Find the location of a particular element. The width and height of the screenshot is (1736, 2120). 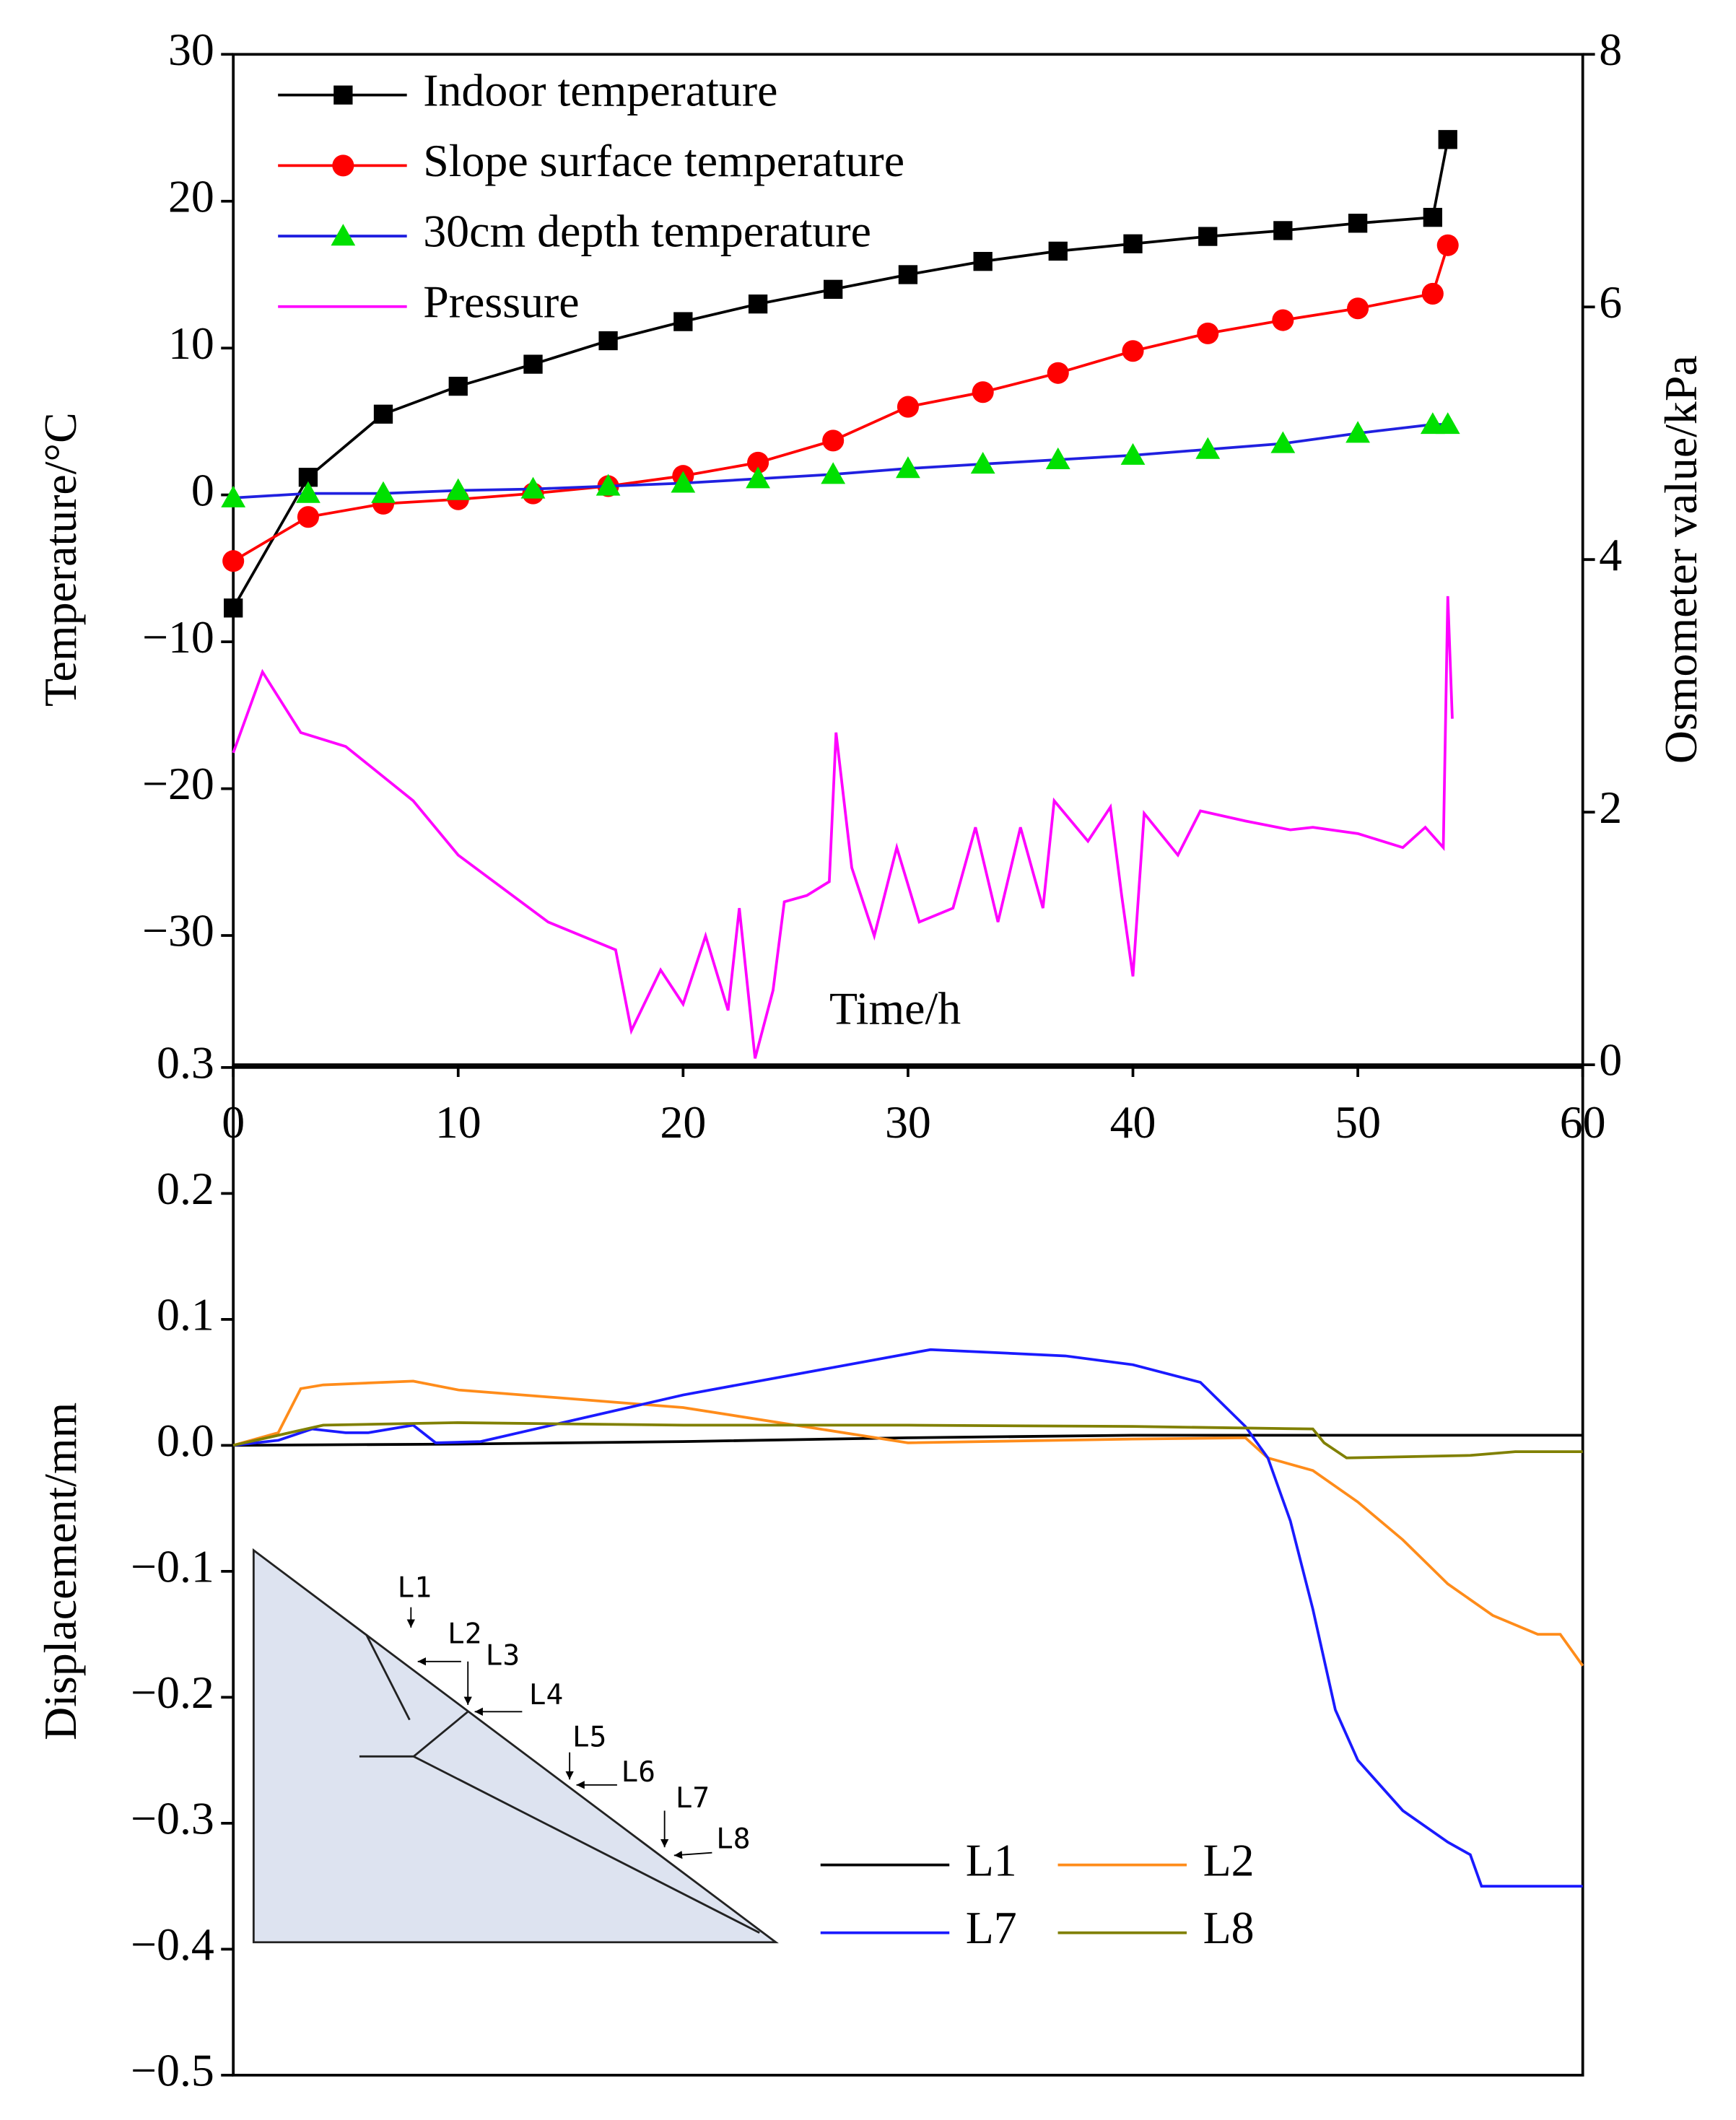

y-tick-label: 0.1 is located at coordinates (186, 1314).